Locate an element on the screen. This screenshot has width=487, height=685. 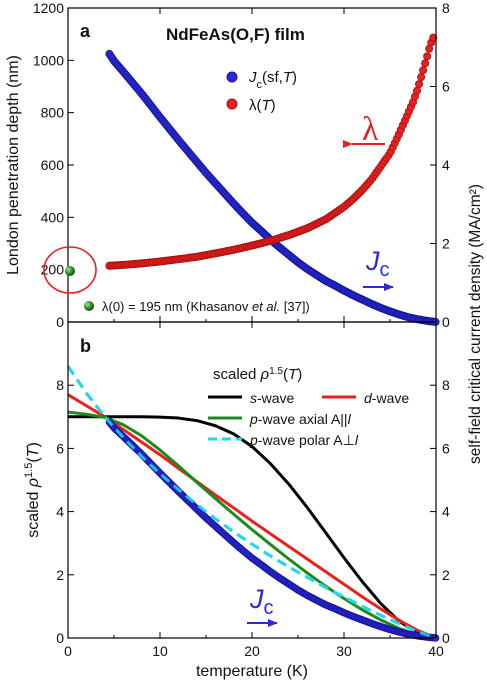
legend-lambda-marker is located at coordinates (232, 104).